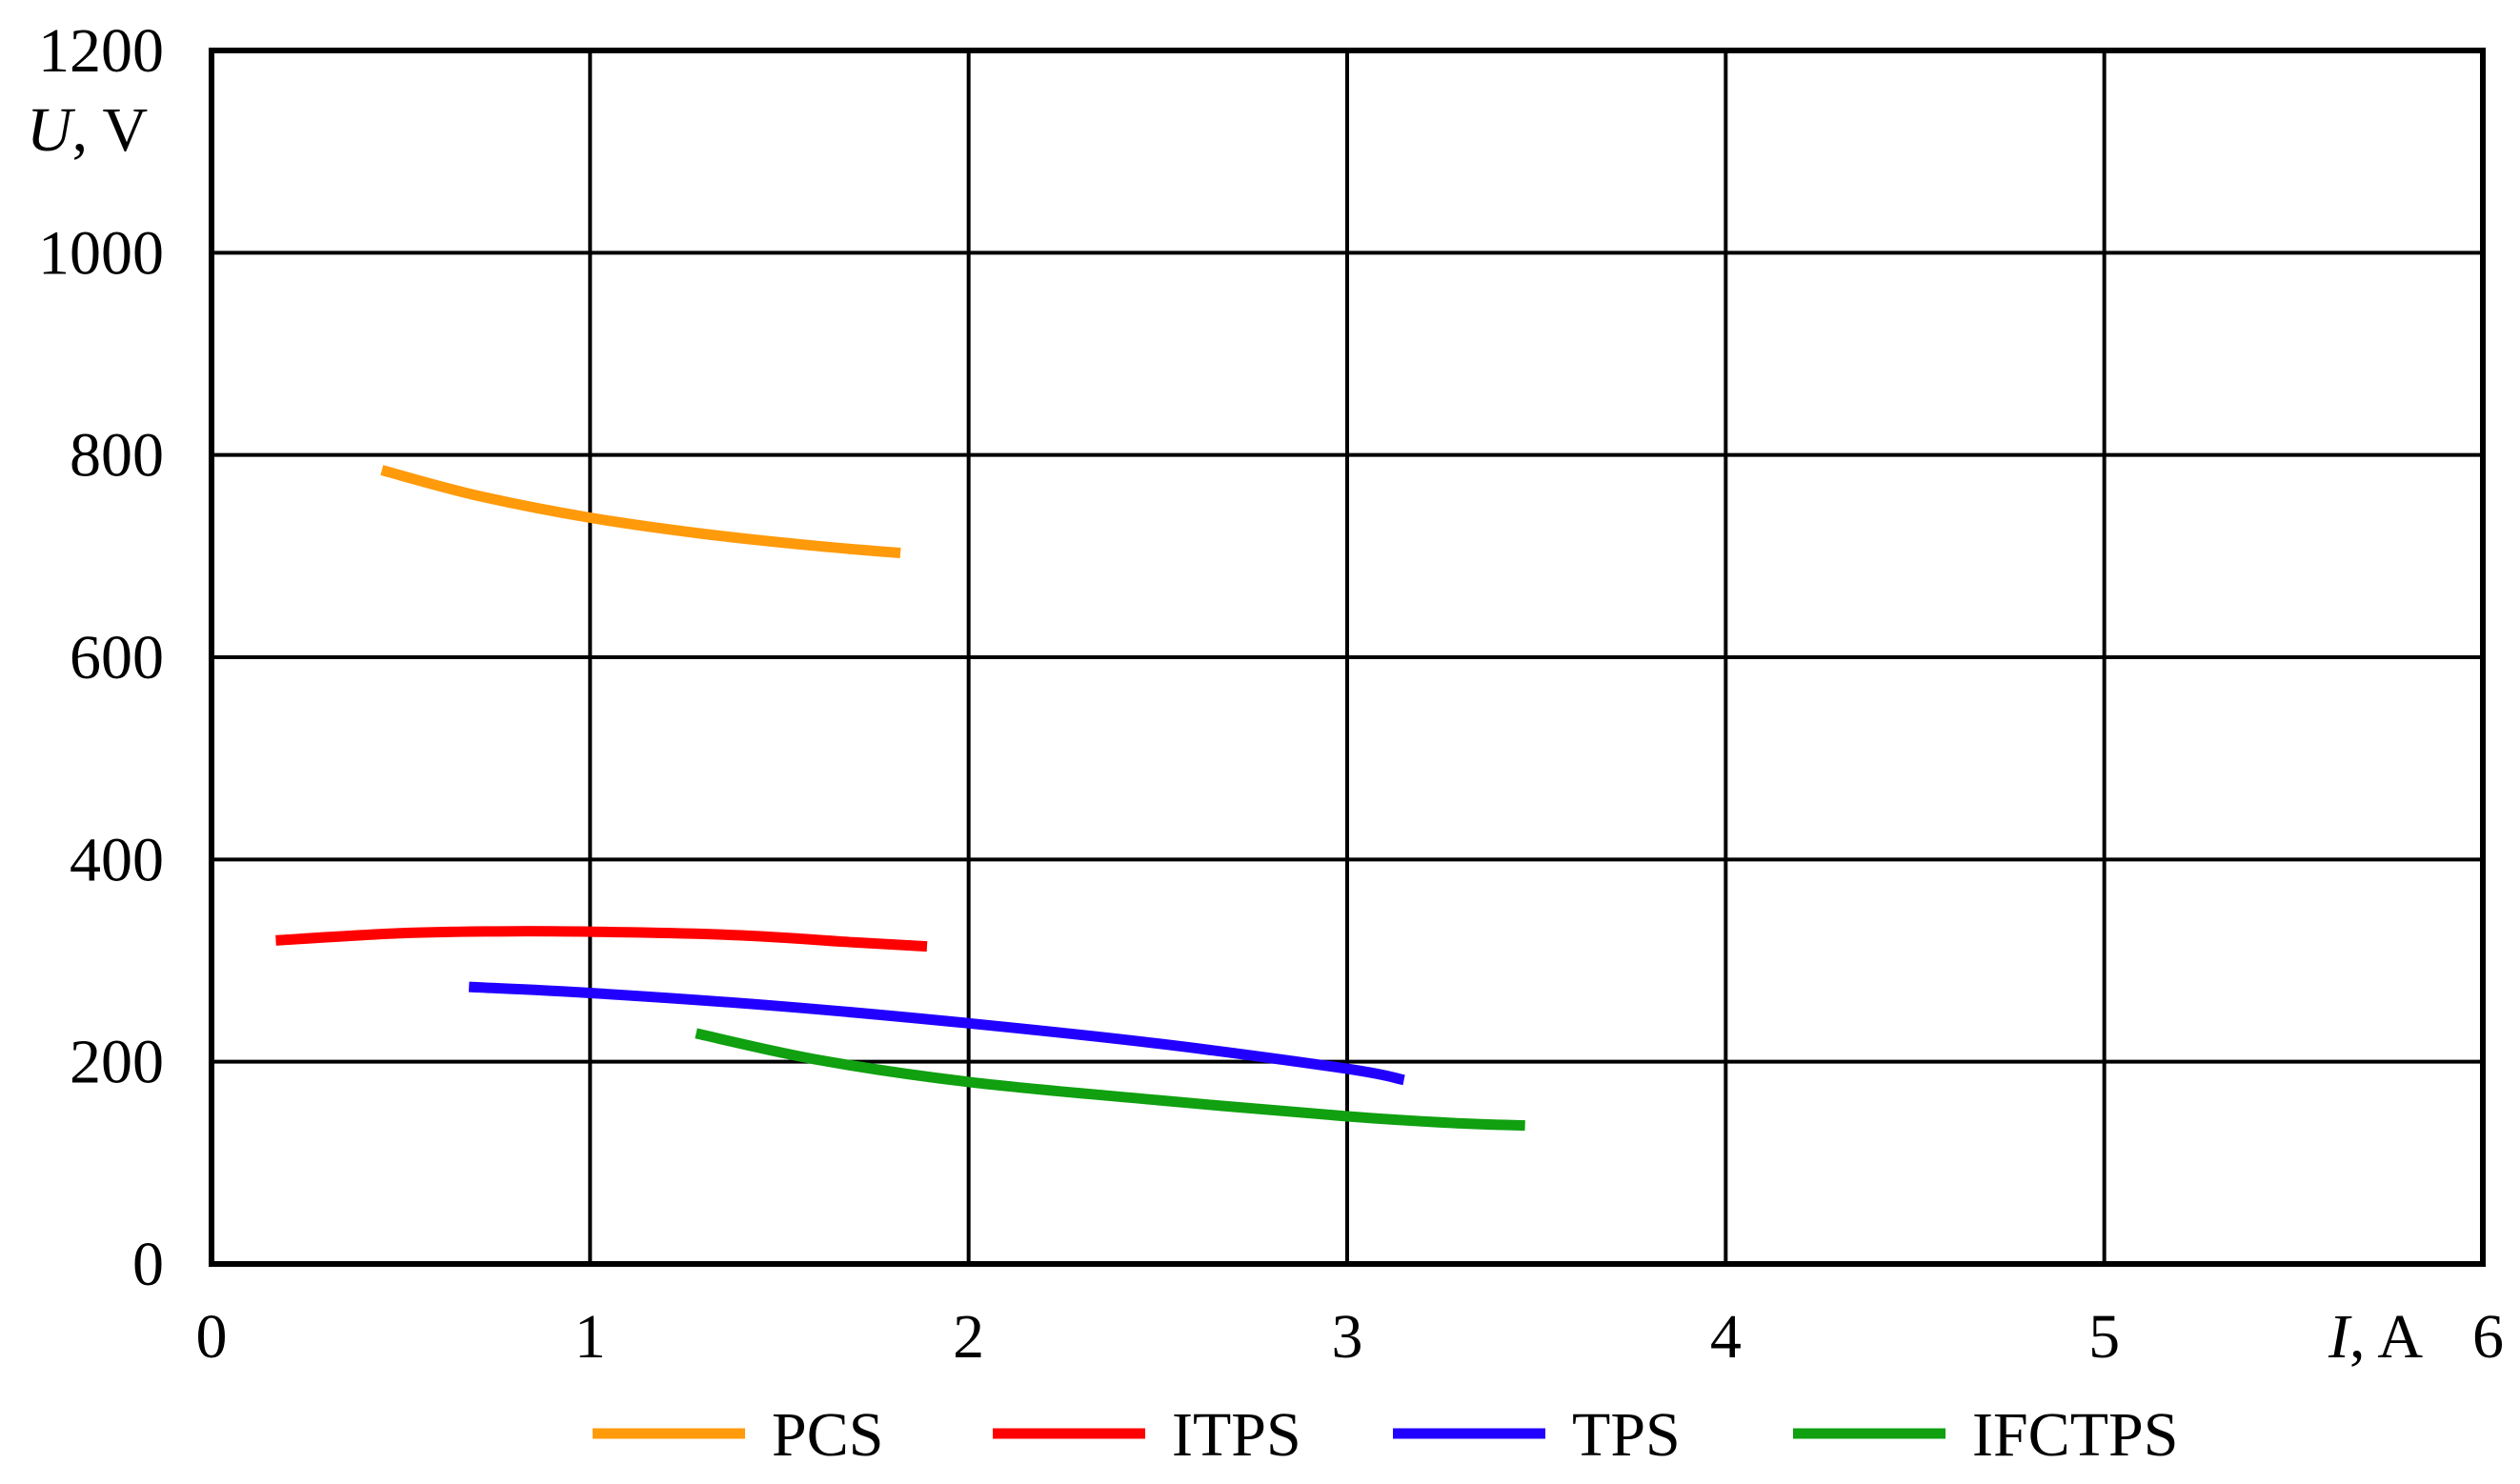 This screenshot has height=1484, width=2520. Describe the element at coordinates (1237, 1435) in the screenshot. I see `legend-label-itps: ITPS` at that location.